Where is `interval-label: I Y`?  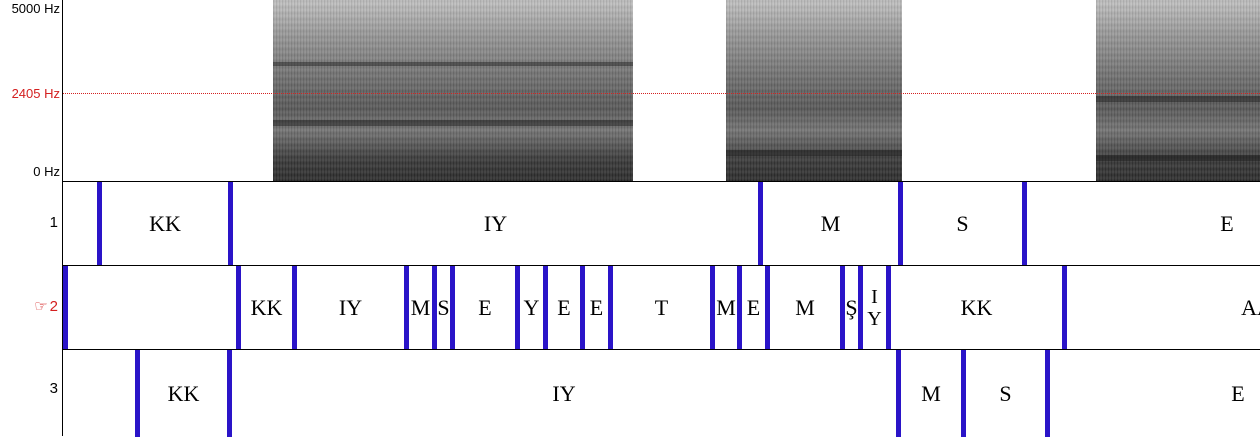 interval-label: I Y is located at coordinates (874, 307).